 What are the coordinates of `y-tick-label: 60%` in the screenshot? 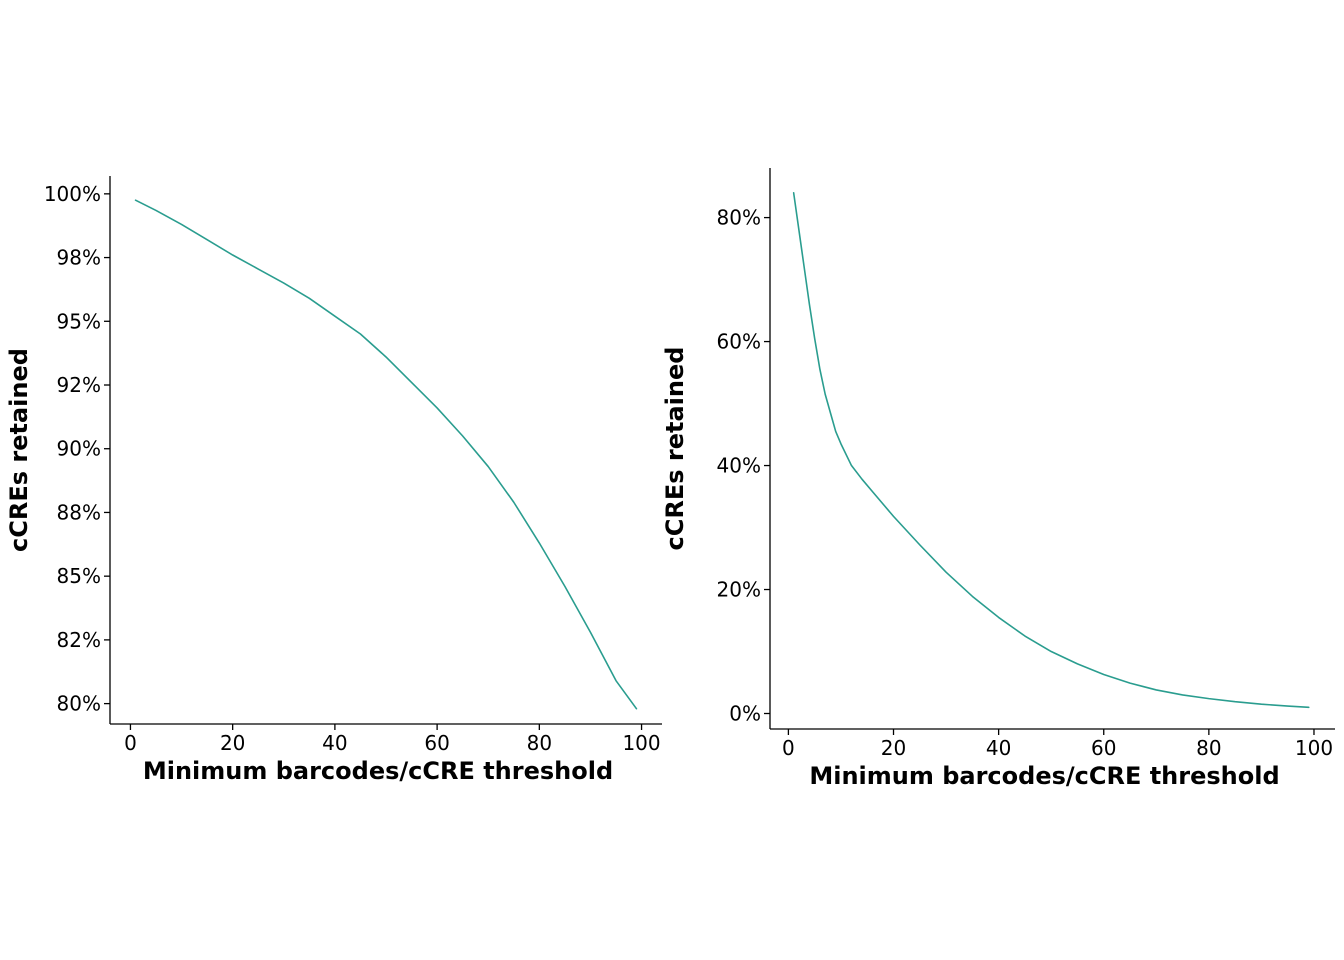 It's located at (739, 342).